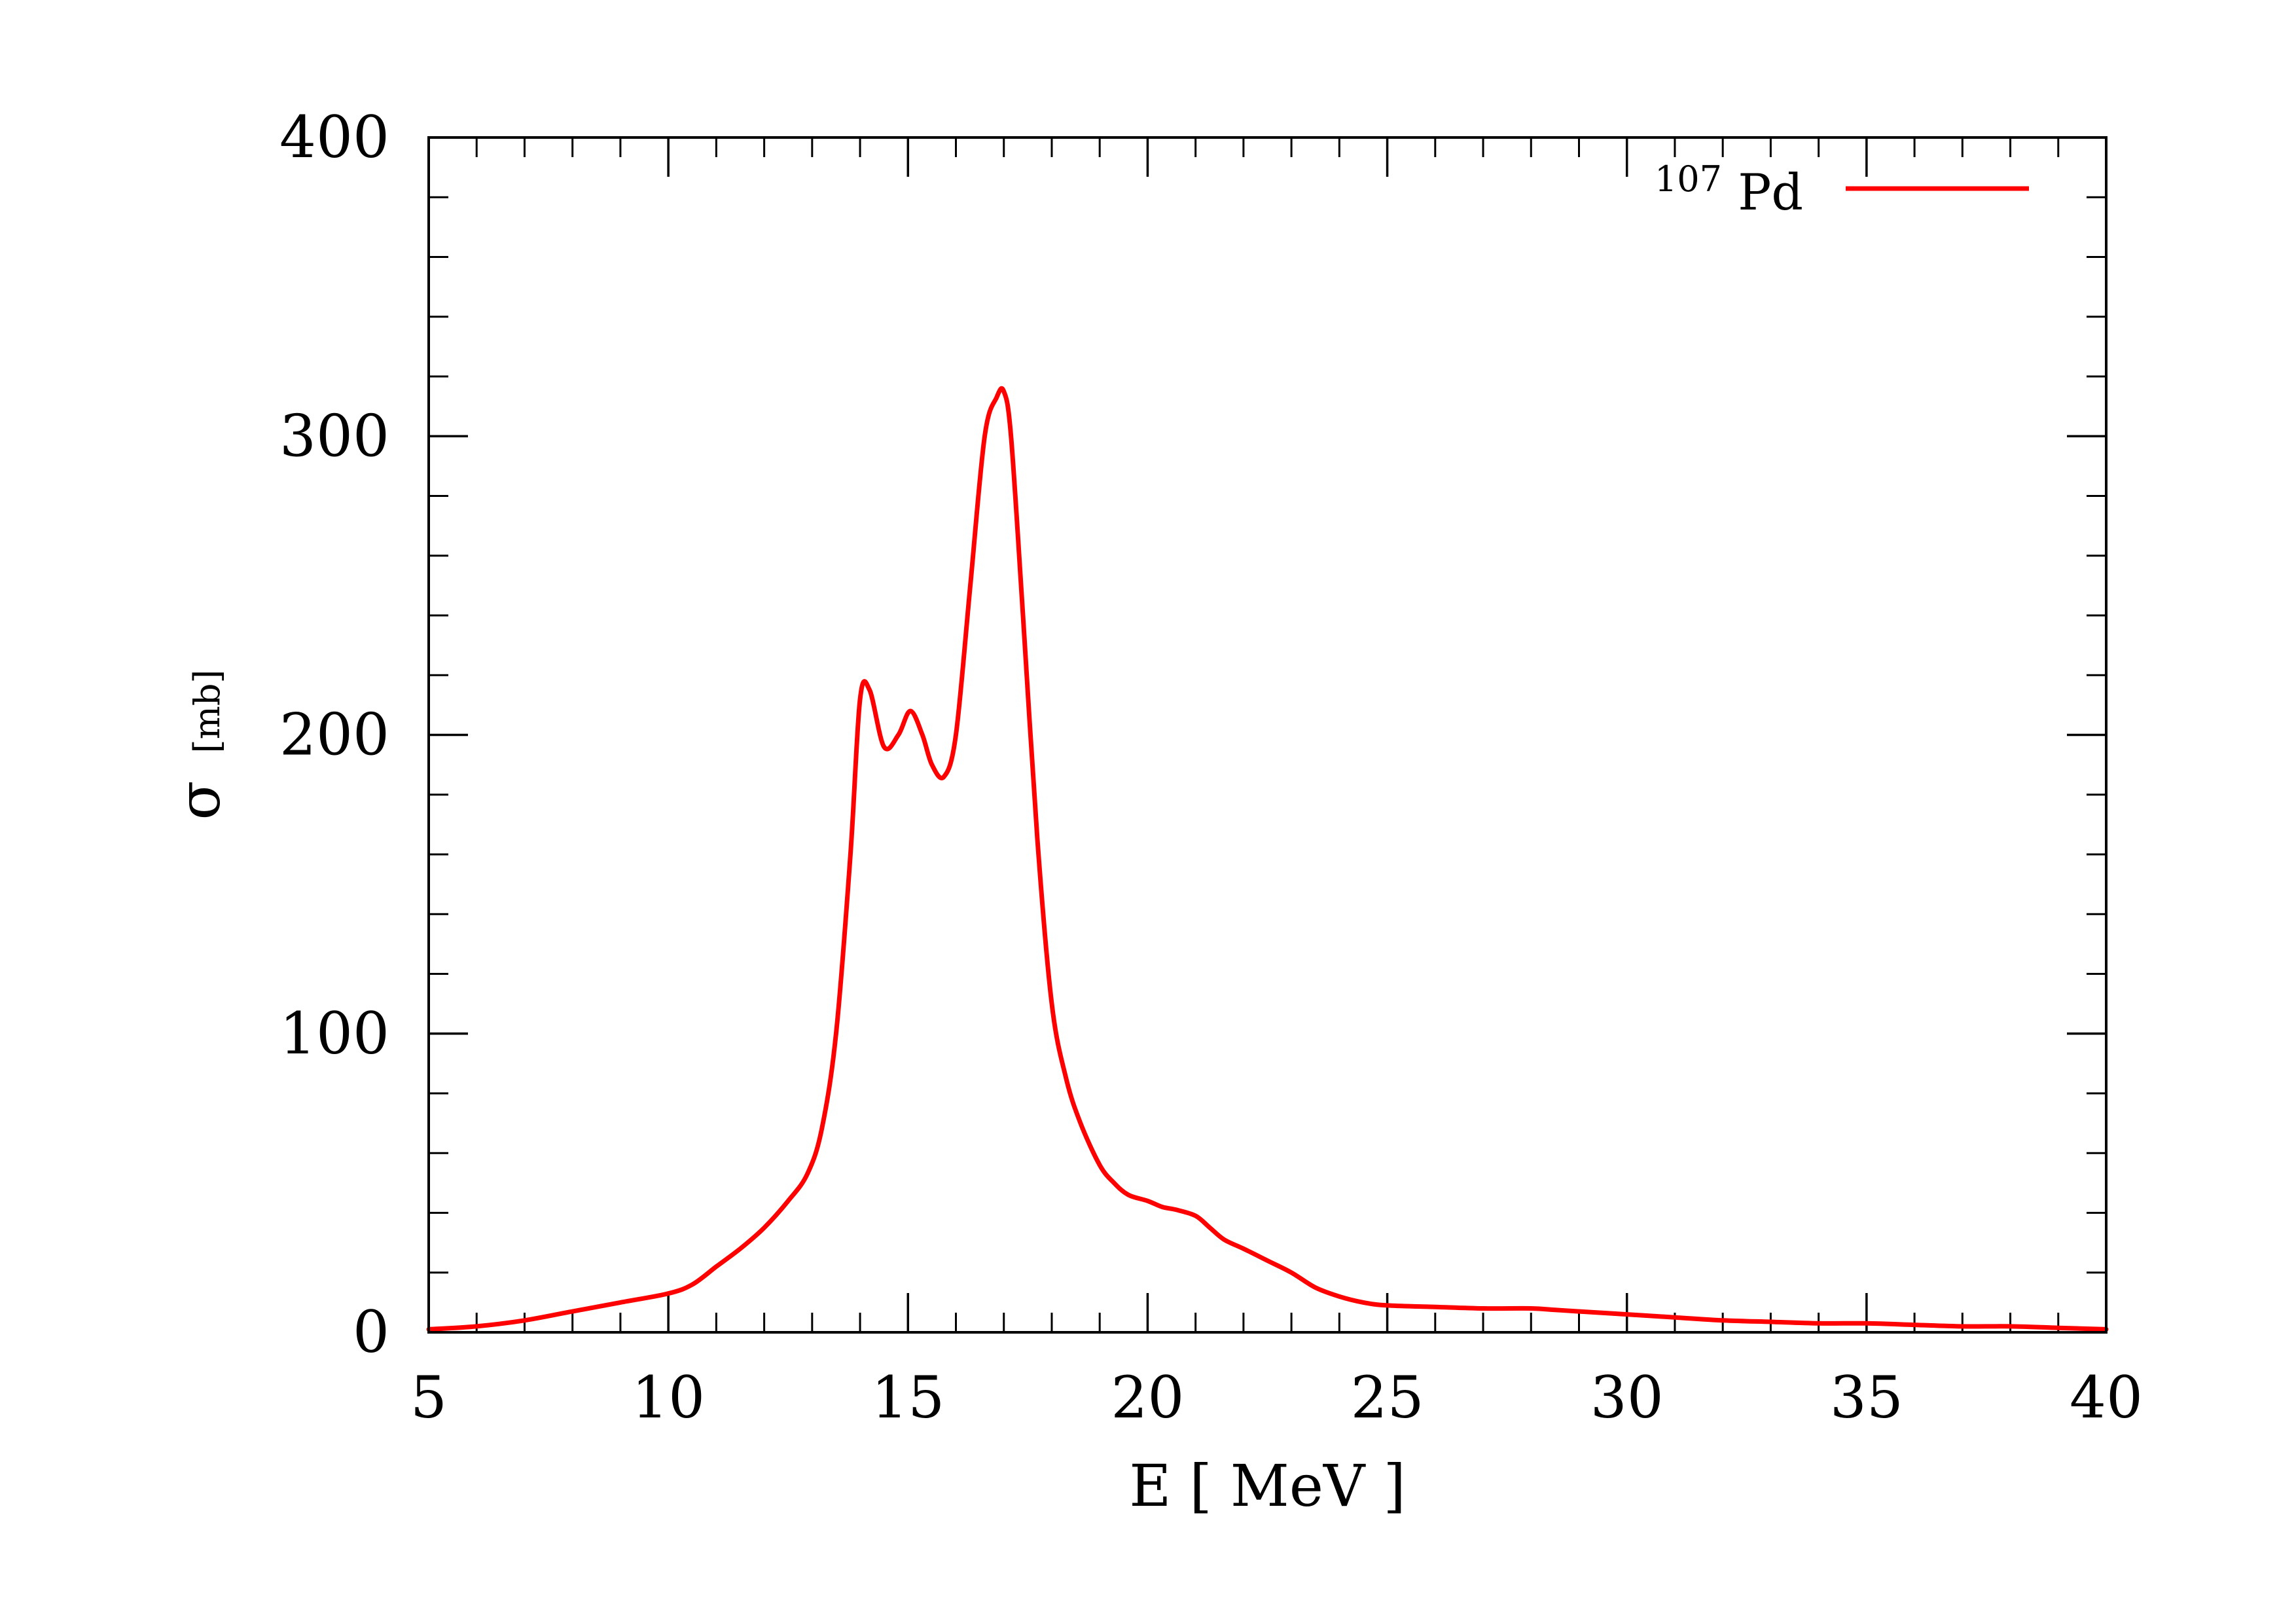 The width and height of the screenshot is (2296, 1623). Describe the element at coordinates (1770, 192) in the screenshot. I see `legend-label-element: Pd` at that location.